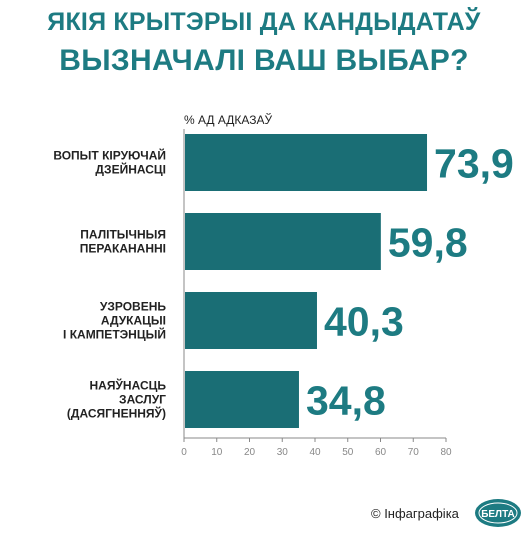 The width and height of the screenshot is (528, 533). What do you see at coordinates (346, 401) in the screenshot?
I see `value-label: 34,8` at bounding box center [346, 401].